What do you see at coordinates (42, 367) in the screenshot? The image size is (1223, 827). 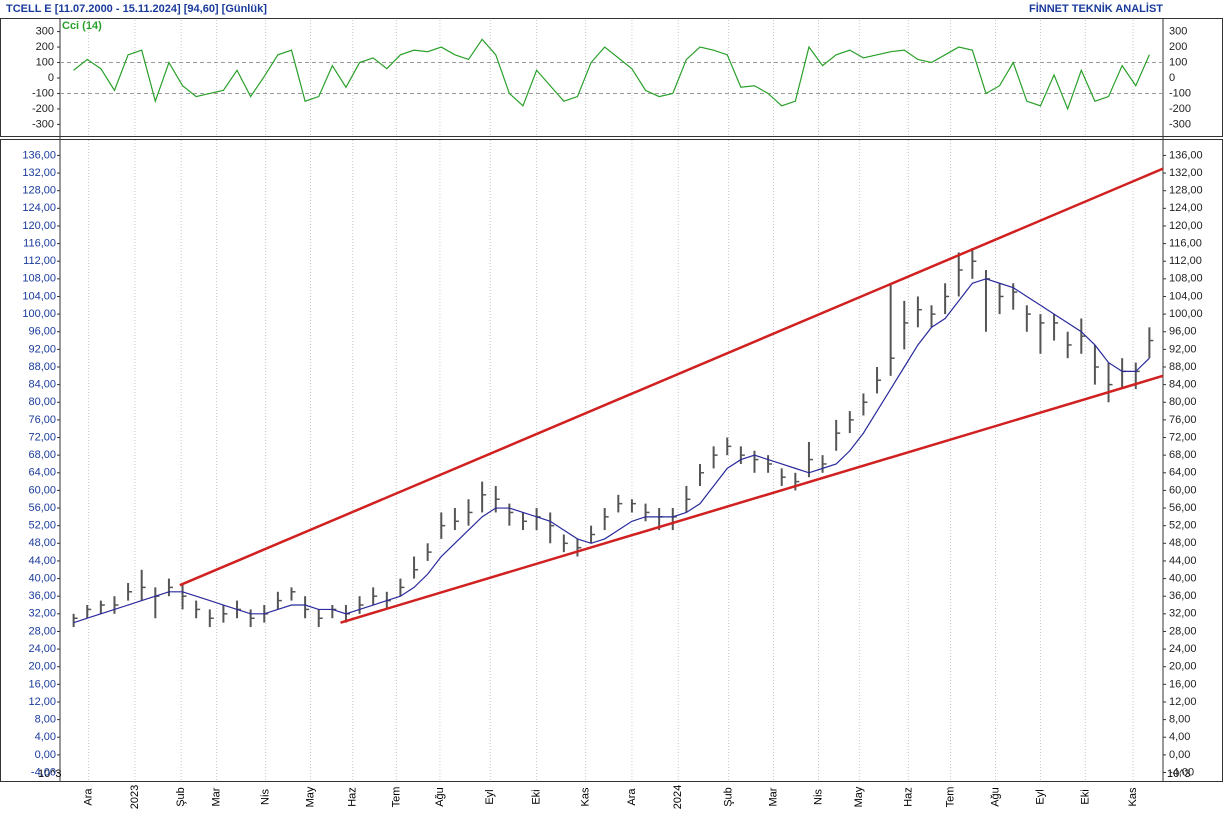 I see `y-tick-label: 88,00` at bounding box center [42, 367].